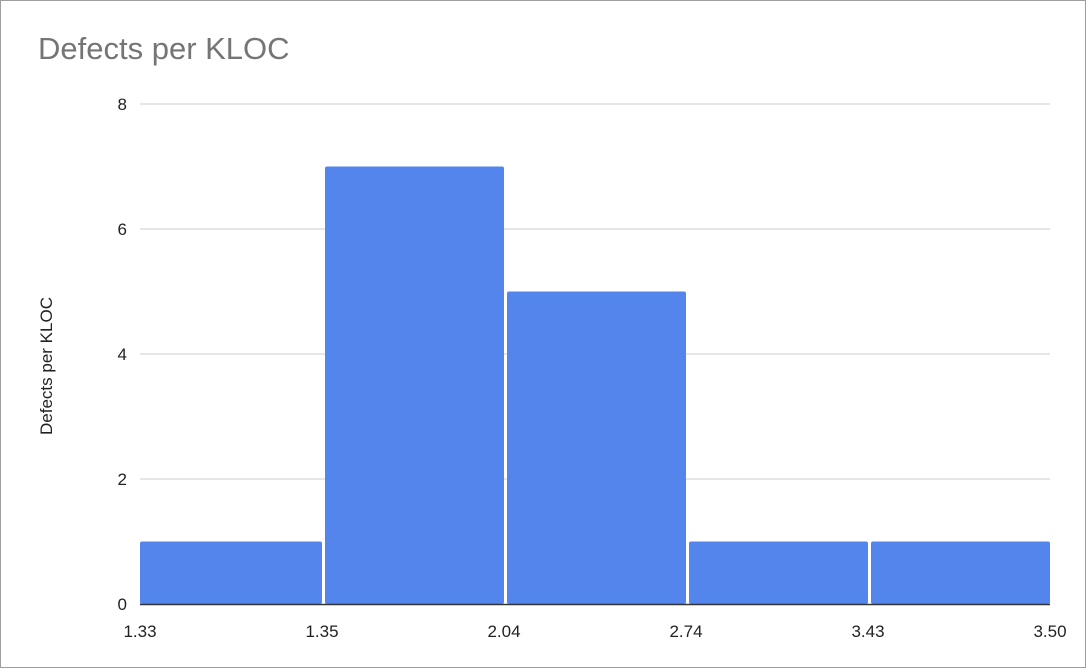 The image size is (1086, 668). I want to click on chart-title: Defects per KLOC, so click(164, 48).